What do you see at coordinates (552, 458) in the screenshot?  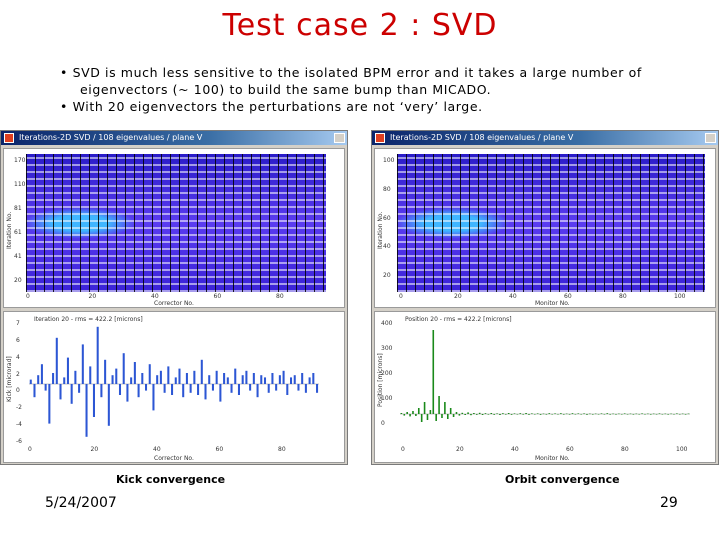 I see `orbit-bot-xlabel: Monitor No.` at bounding box center [552, 458].